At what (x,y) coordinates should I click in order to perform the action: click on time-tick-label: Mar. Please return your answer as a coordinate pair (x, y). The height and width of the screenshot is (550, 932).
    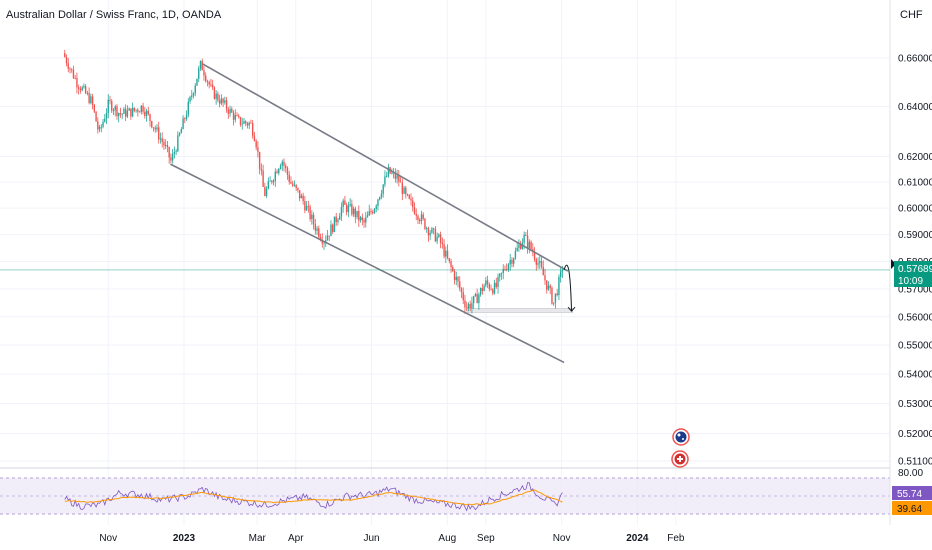
    Looking at the image, I should click on (258, 538).